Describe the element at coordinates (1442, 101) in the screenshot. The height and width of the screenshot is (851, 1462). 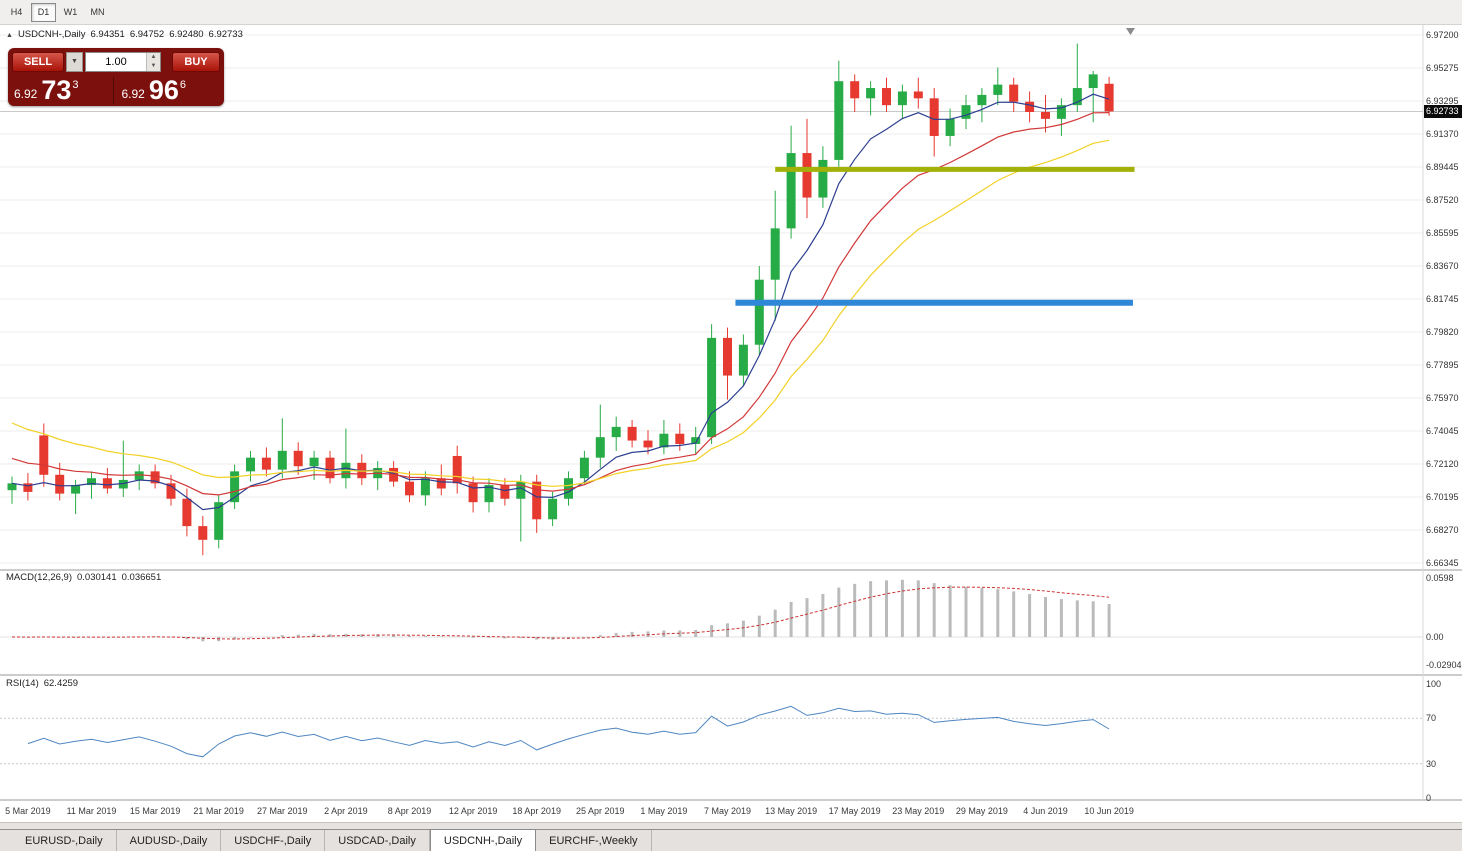
I see `price-tick-label: 6.93295` at that location.